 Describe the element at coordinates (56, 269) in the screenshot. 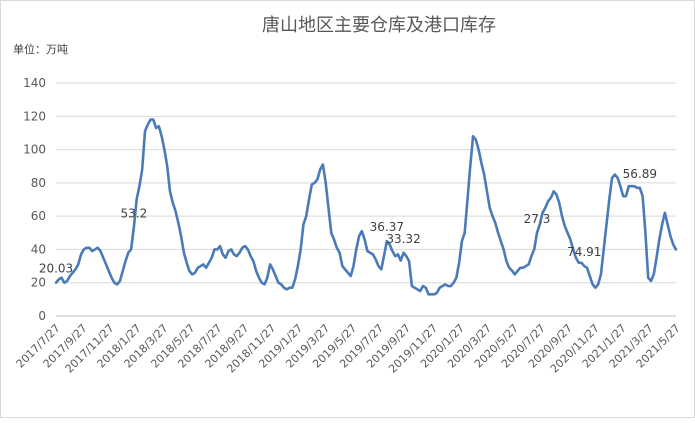

I see `data-label: 20.03` at that location.